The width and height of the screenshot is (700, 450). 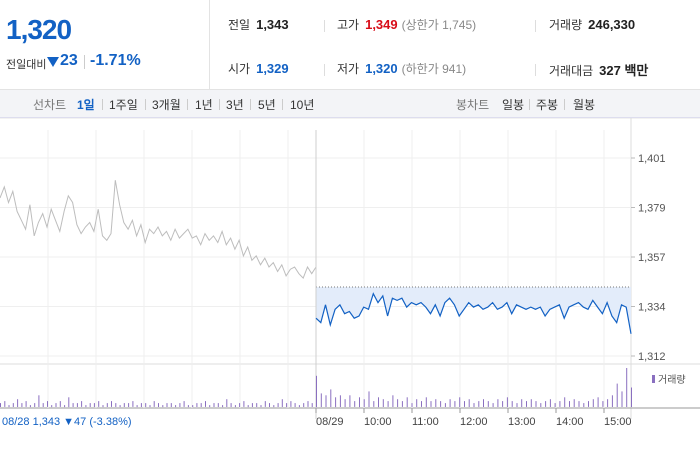 What do you see at coordinates (166, 105) in the screenshot?
I see `tab-3-months: 3개월` at bounding box center [166, 105].